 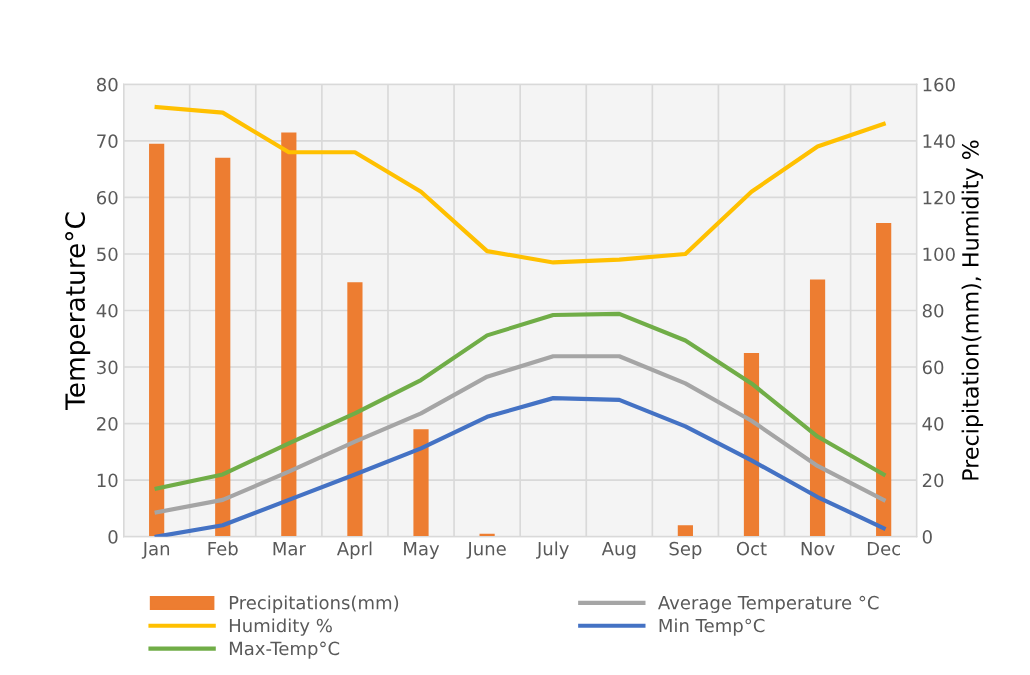 What do you see at coordinates (289, 549) in the screenshot?
I see `x-tick-label: Mar` at bounding box center [289, 549].